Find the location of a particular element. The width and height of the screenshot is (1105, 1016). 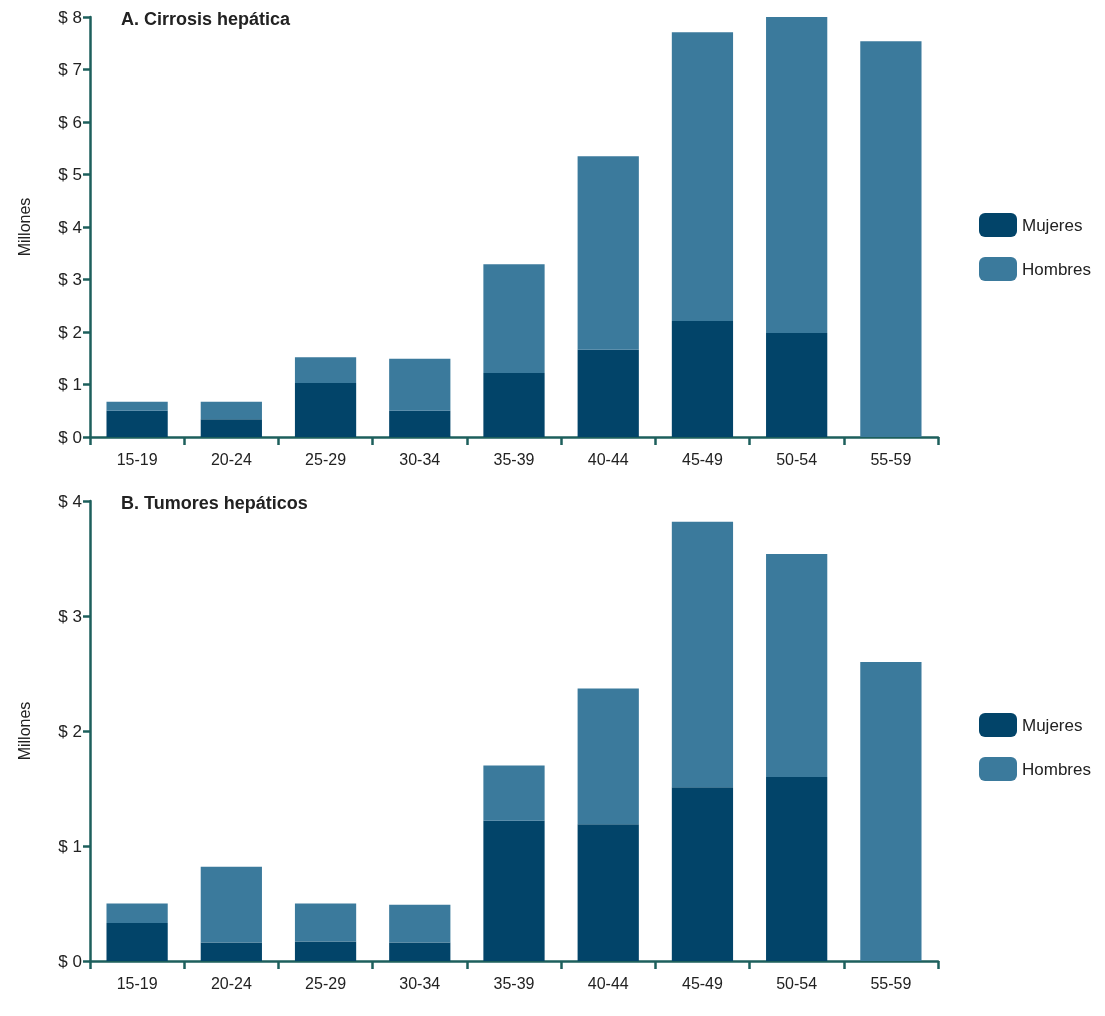

chart-title: B. Tumores hepáticos is located at coordinates (214, 503).